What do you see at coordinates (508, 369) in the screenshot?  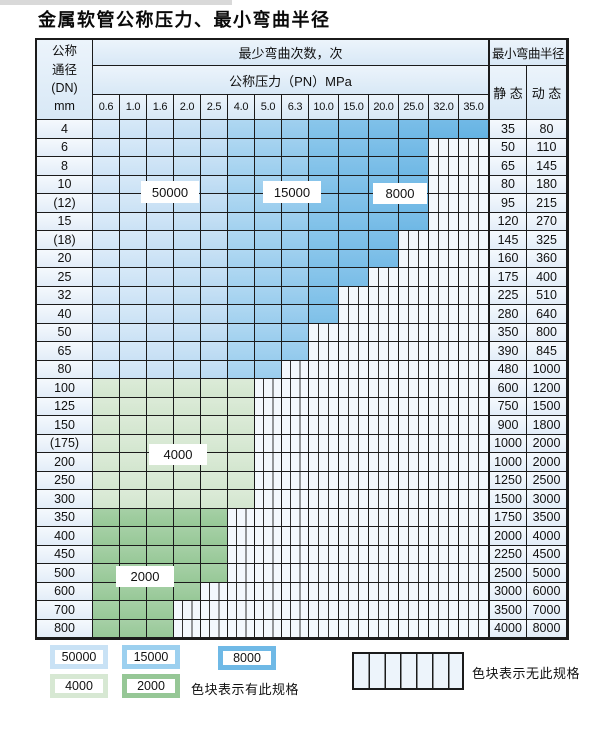 I see `static-radius-value: 480` at bounding box center [508, 369].